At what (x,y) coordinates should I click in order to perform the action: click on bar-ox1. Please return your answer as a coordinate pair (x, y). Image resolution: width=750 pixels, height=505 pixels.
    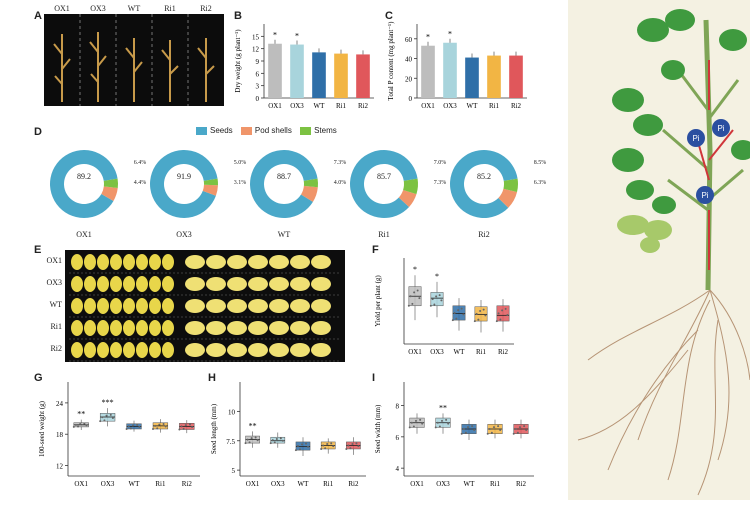
    Looking at the image, I should click on (428, 71).